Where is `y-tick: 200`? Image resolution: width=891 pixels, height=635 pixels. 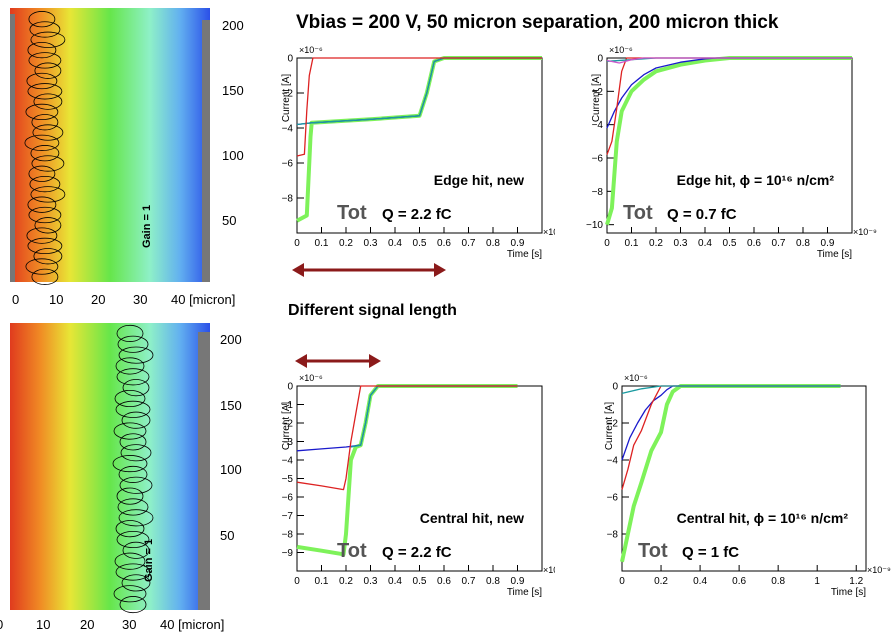
y-tick: 200 is located at coordinates (231, 339).